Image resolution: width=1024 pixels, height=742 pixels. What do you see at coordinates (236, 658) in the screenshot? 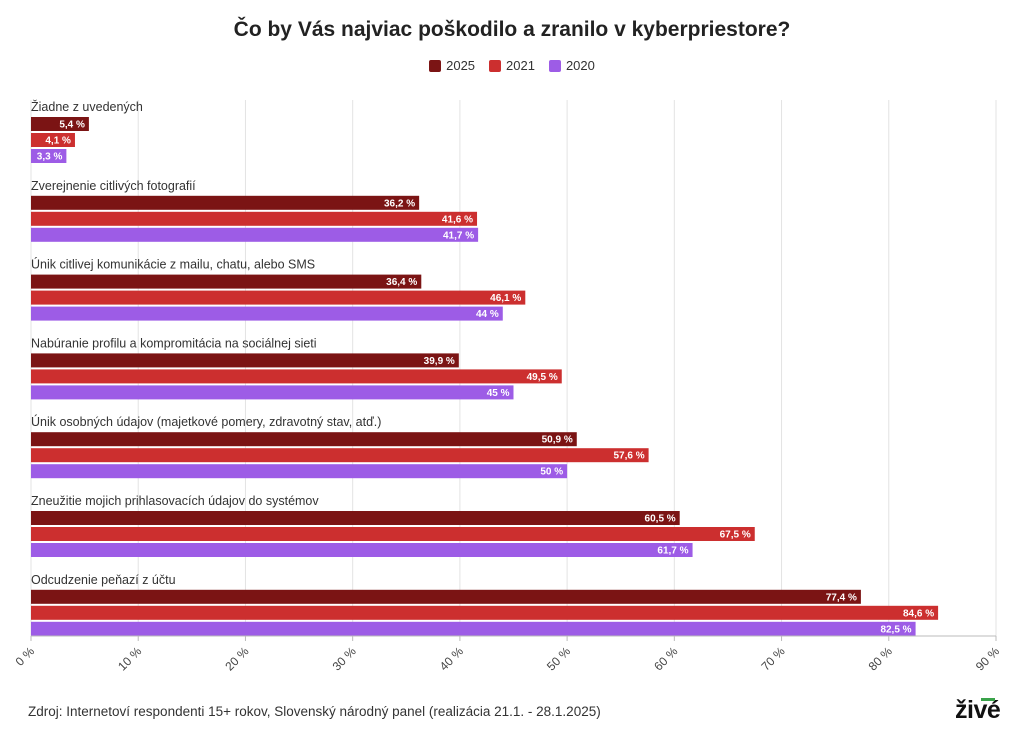
I see `x-tick-label: 20 %` at bounding box center [236, 658].